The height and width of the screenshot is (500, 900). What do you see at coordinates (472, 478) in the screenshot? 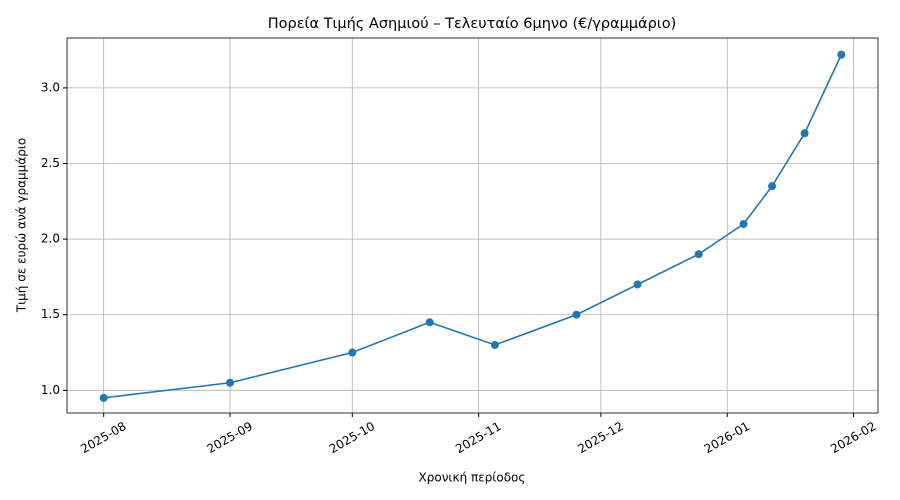
I see `x-axis-label: Χρονική περίοδος` at bounding box center [472, 478].